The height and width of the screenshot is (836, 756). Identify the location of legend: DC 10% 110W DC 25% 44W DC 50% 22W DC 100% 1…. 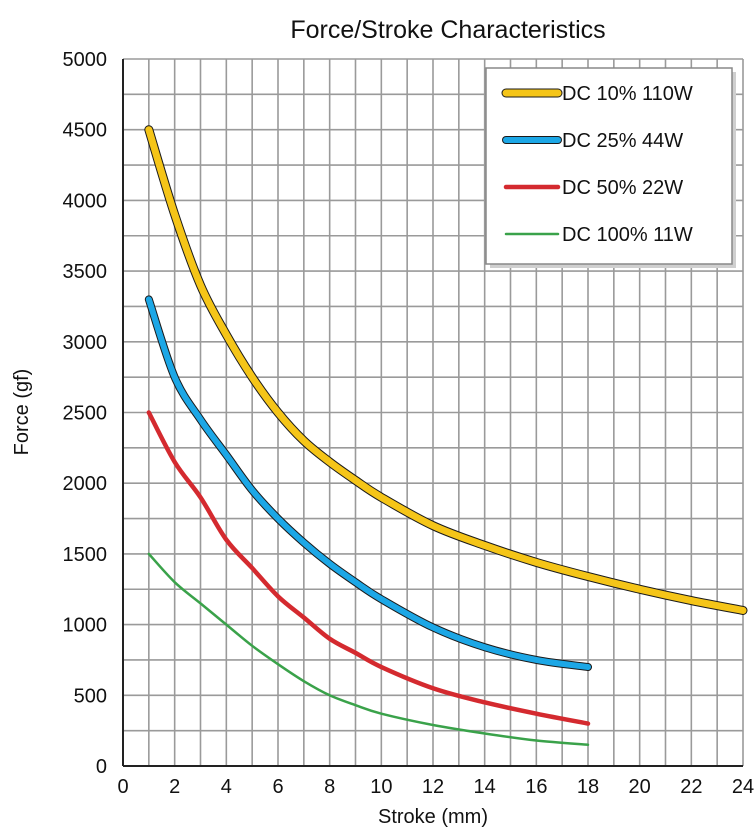
(610, 167).